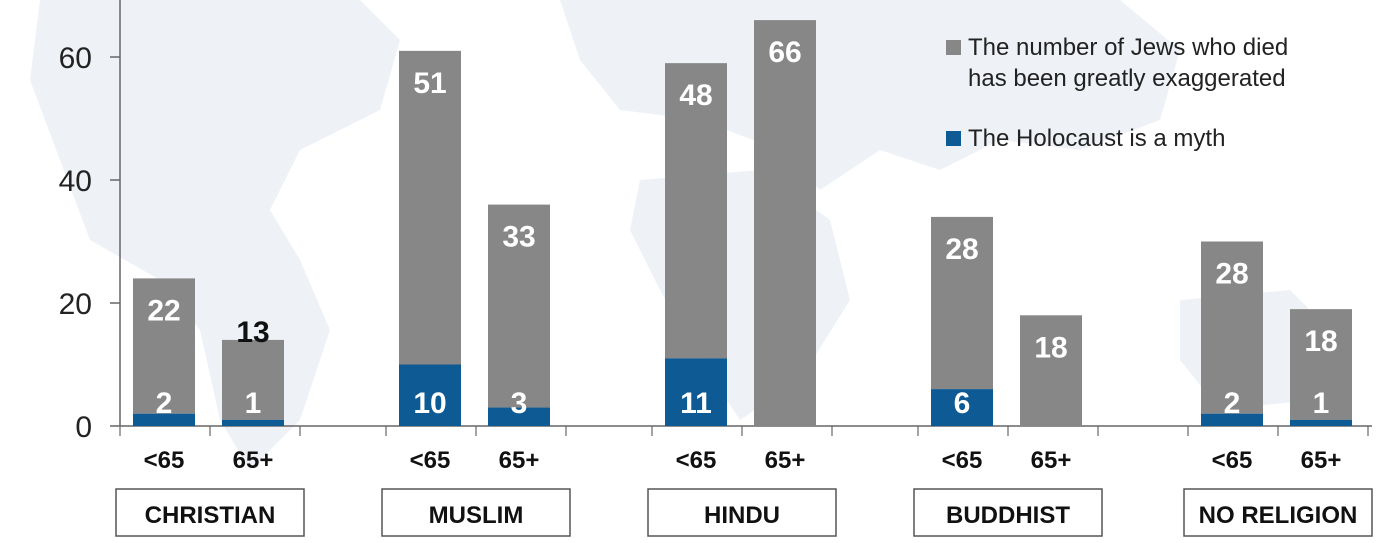 Image resolution: width=1400 pixels, height=543 pixels. I want to click on y-tick-label: 20, so click(75, 304).